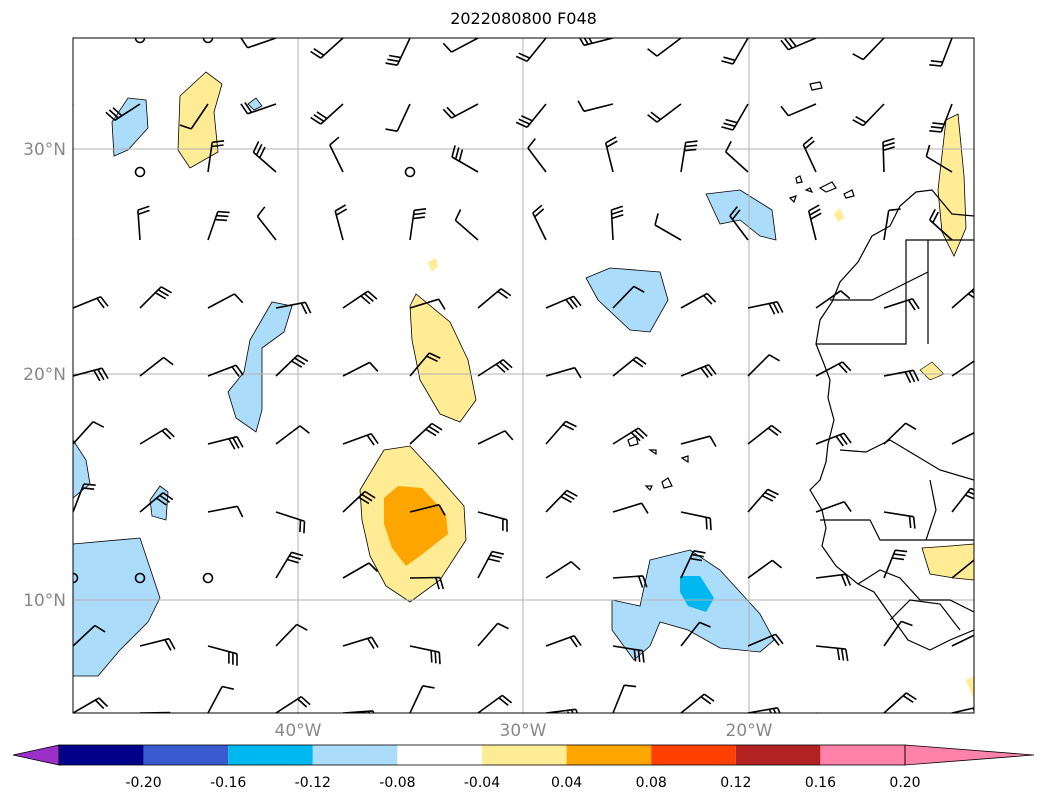 This screenshot has height=803, width=1047. I want to click on colorbar-extend-low, so click(36, 755).